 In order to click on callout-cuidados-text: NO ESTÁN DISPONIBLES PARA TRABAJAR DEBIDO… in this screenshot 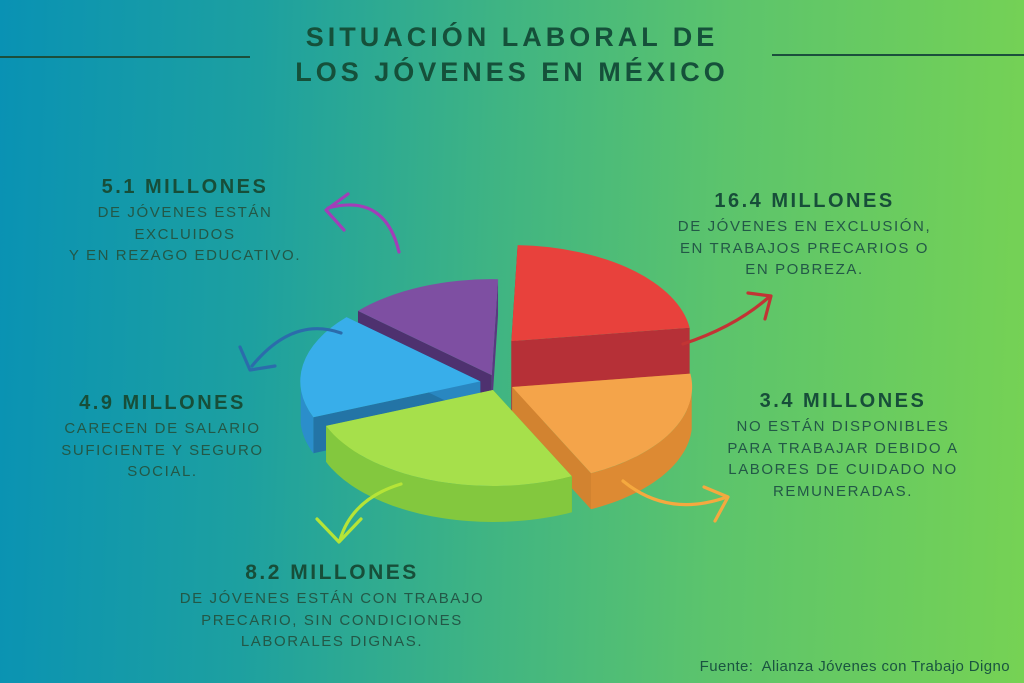, I will do `click(843, 459)`.